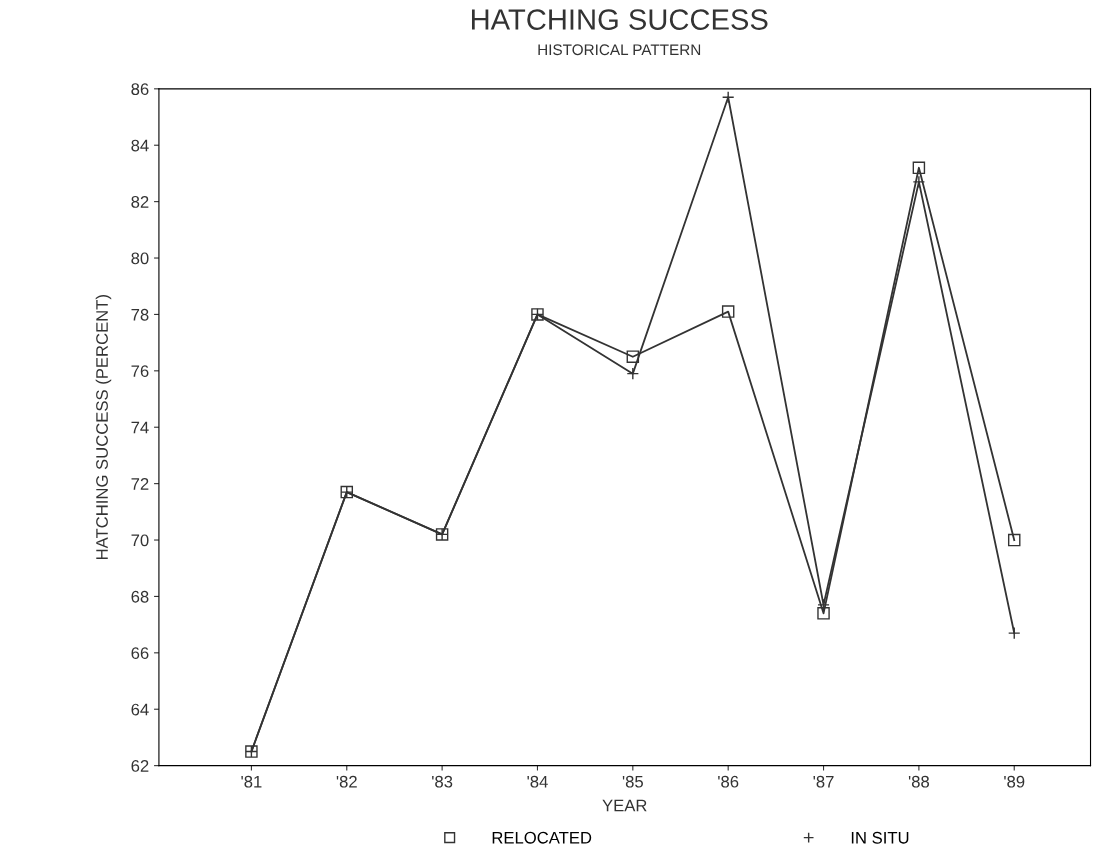  What do you see at coordinates (624, 805) in the screenshot?
I see `x-axis-title: YEAR` at bounding box center [624, 805].